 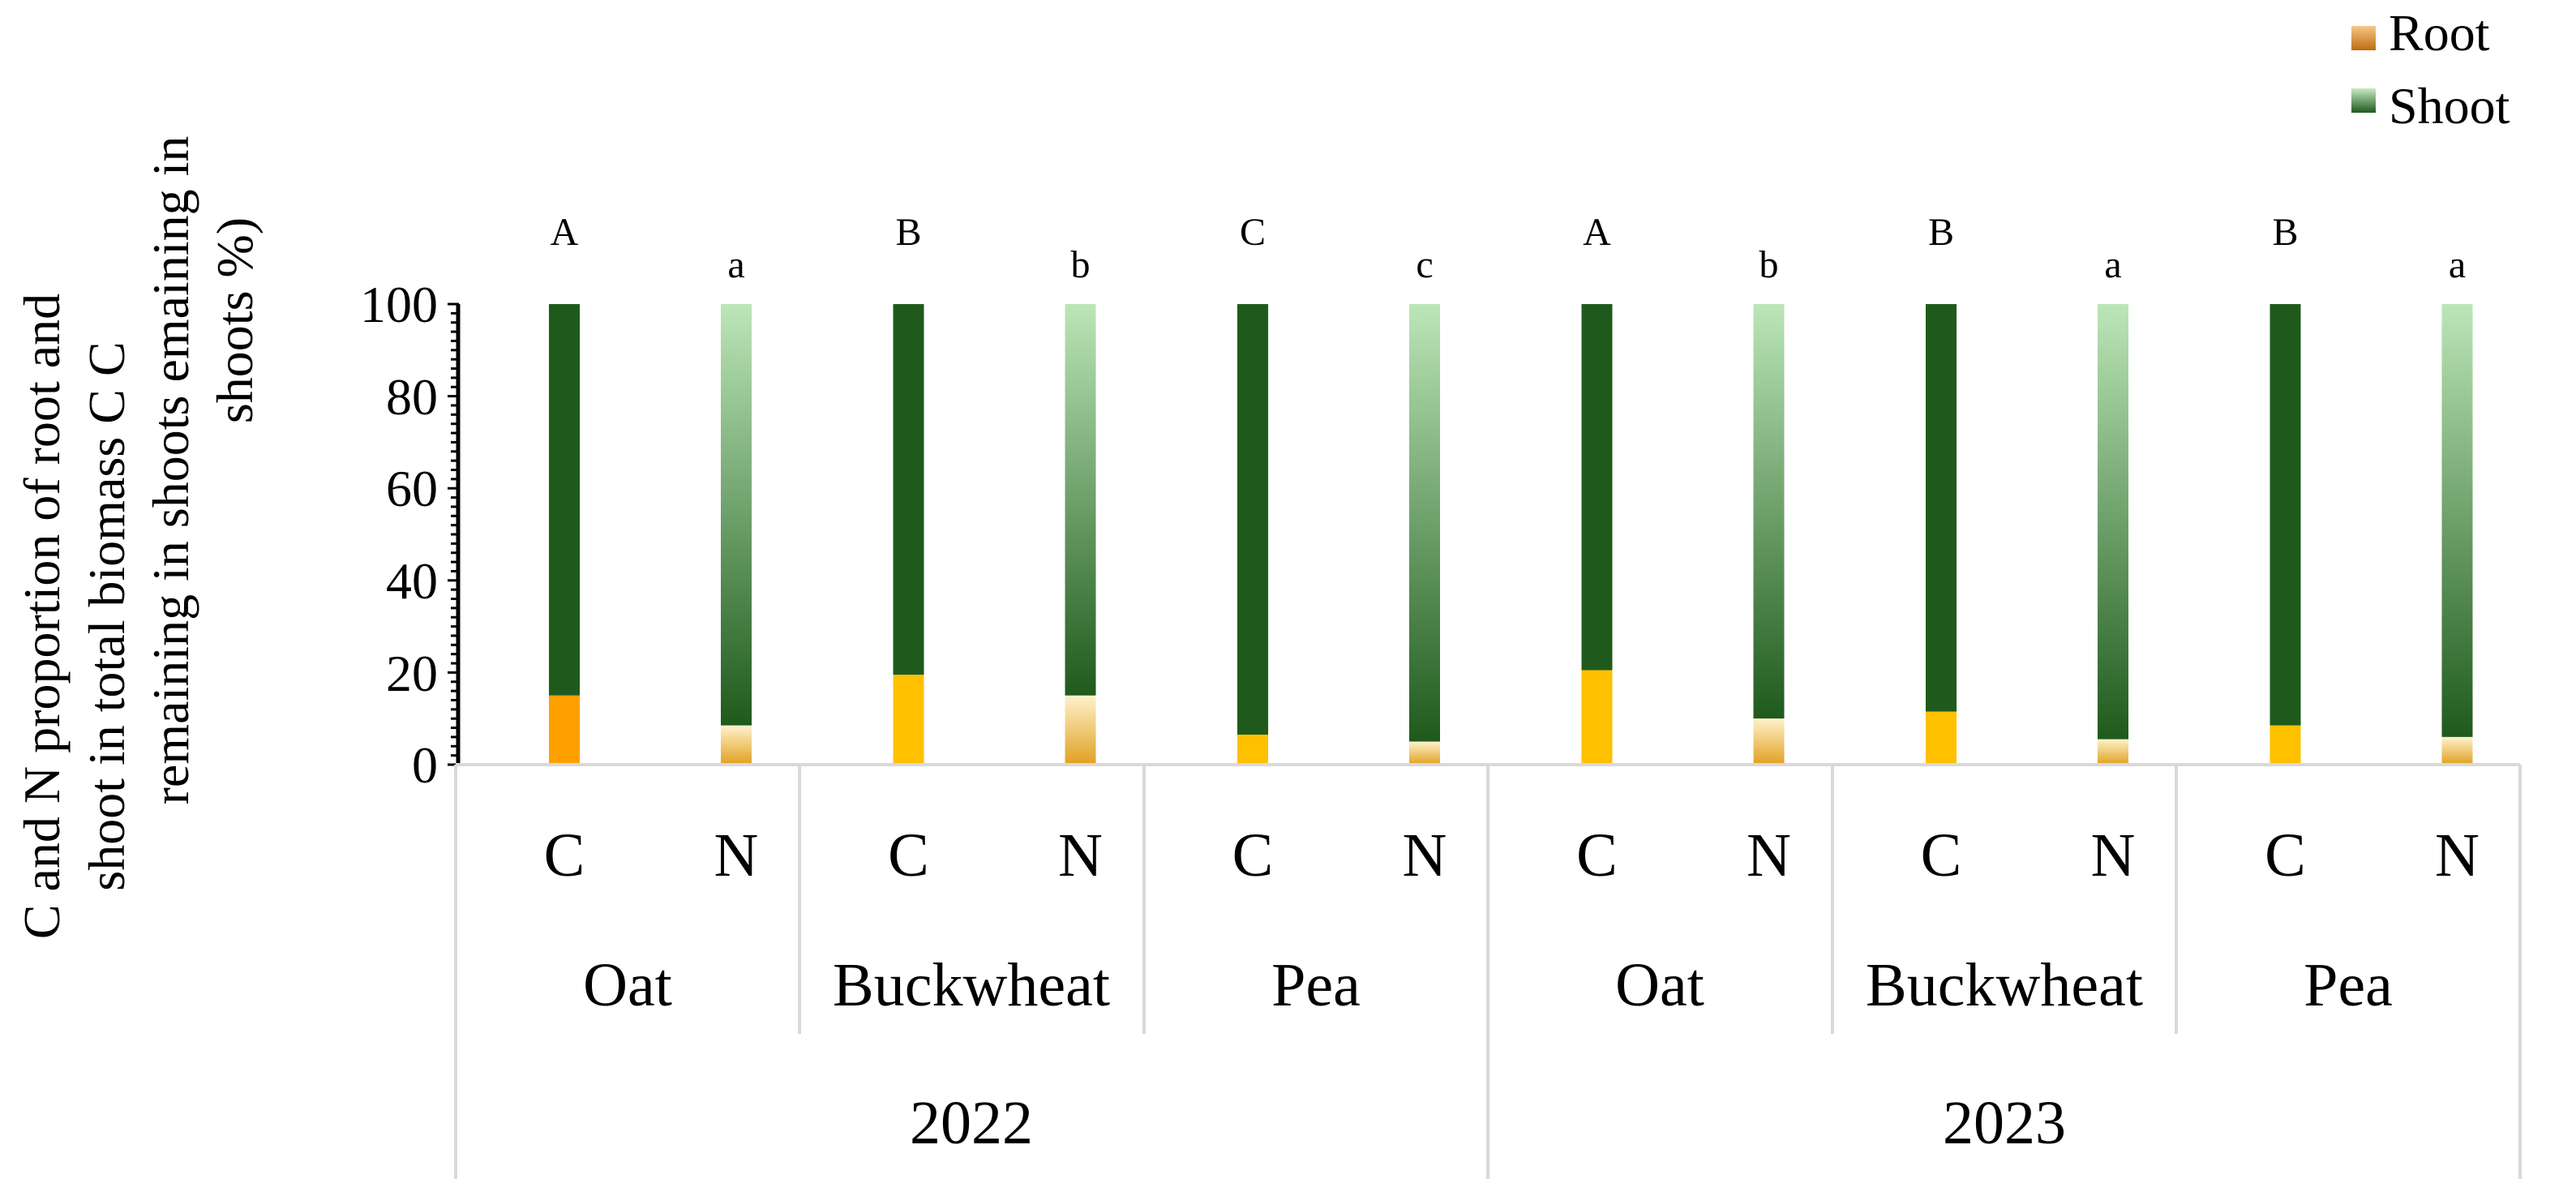 What do you see at coordinates (170, 471) in the screenshot?
I see `y-axis-title-line-3: remaining in shoots emaining in` at bounding box center [170, 471].